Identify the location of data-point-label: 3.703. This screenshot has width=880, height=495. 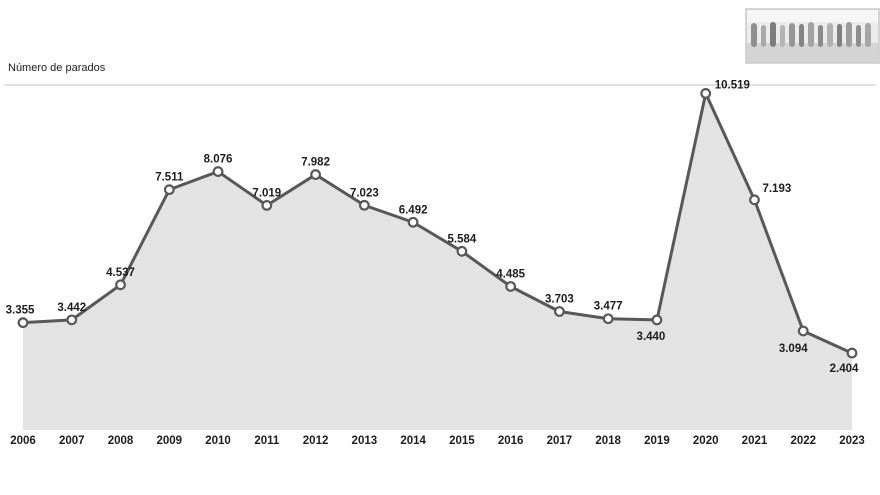
(559, 300).